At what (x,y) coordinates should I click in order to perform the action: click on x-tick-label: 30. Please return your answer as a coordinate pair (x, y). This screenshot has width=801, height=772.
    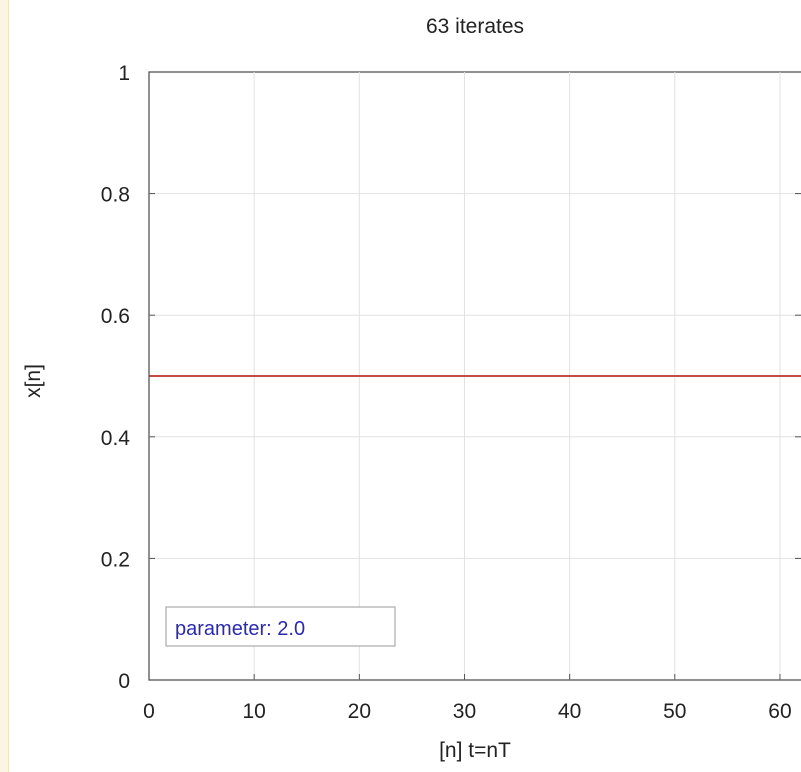
    Looking at the image, I should click on (464, 711).